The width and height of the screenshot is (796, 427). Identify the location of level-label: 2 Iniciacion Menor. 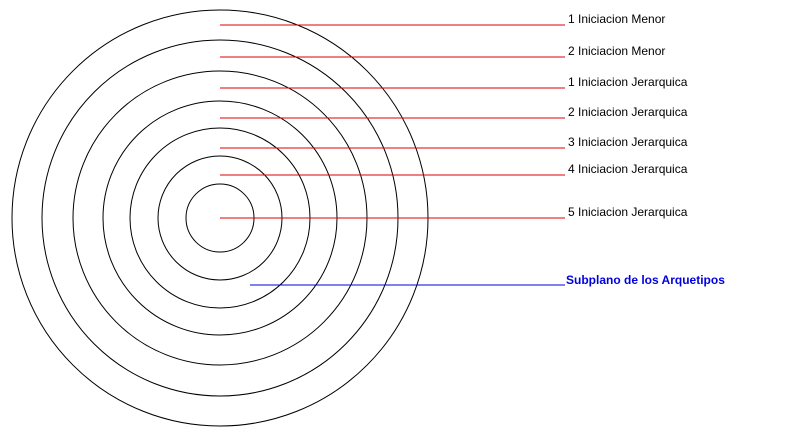
(616, 51).